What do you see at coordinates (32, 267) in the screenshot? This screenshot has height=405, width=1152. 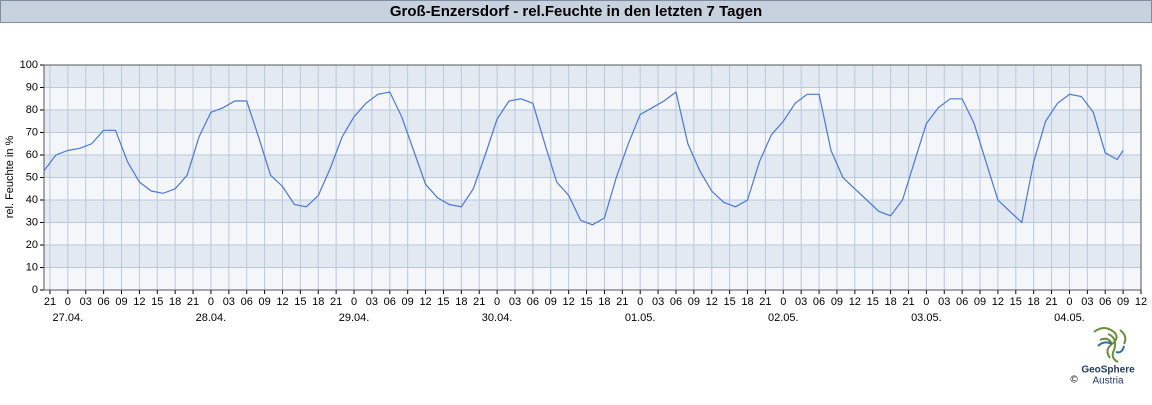 I see `y-tick-label: 10` at bounding box center [32, 267].